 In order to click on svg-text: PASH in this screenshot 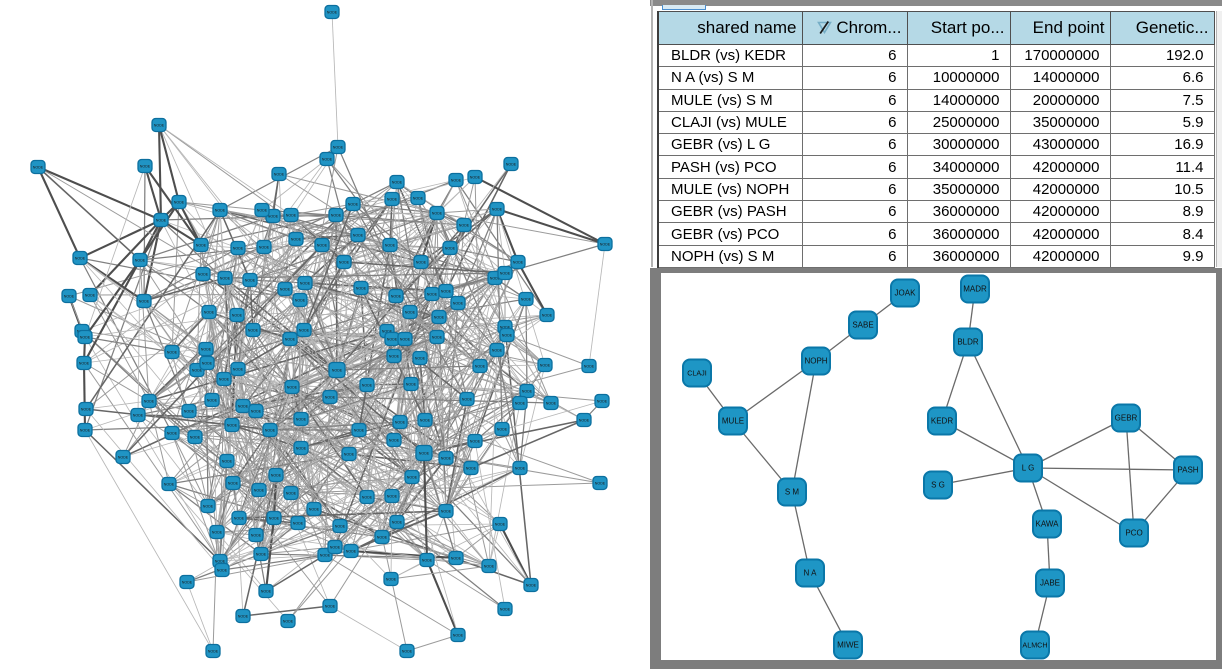, I will do `click(1187, 470)`.